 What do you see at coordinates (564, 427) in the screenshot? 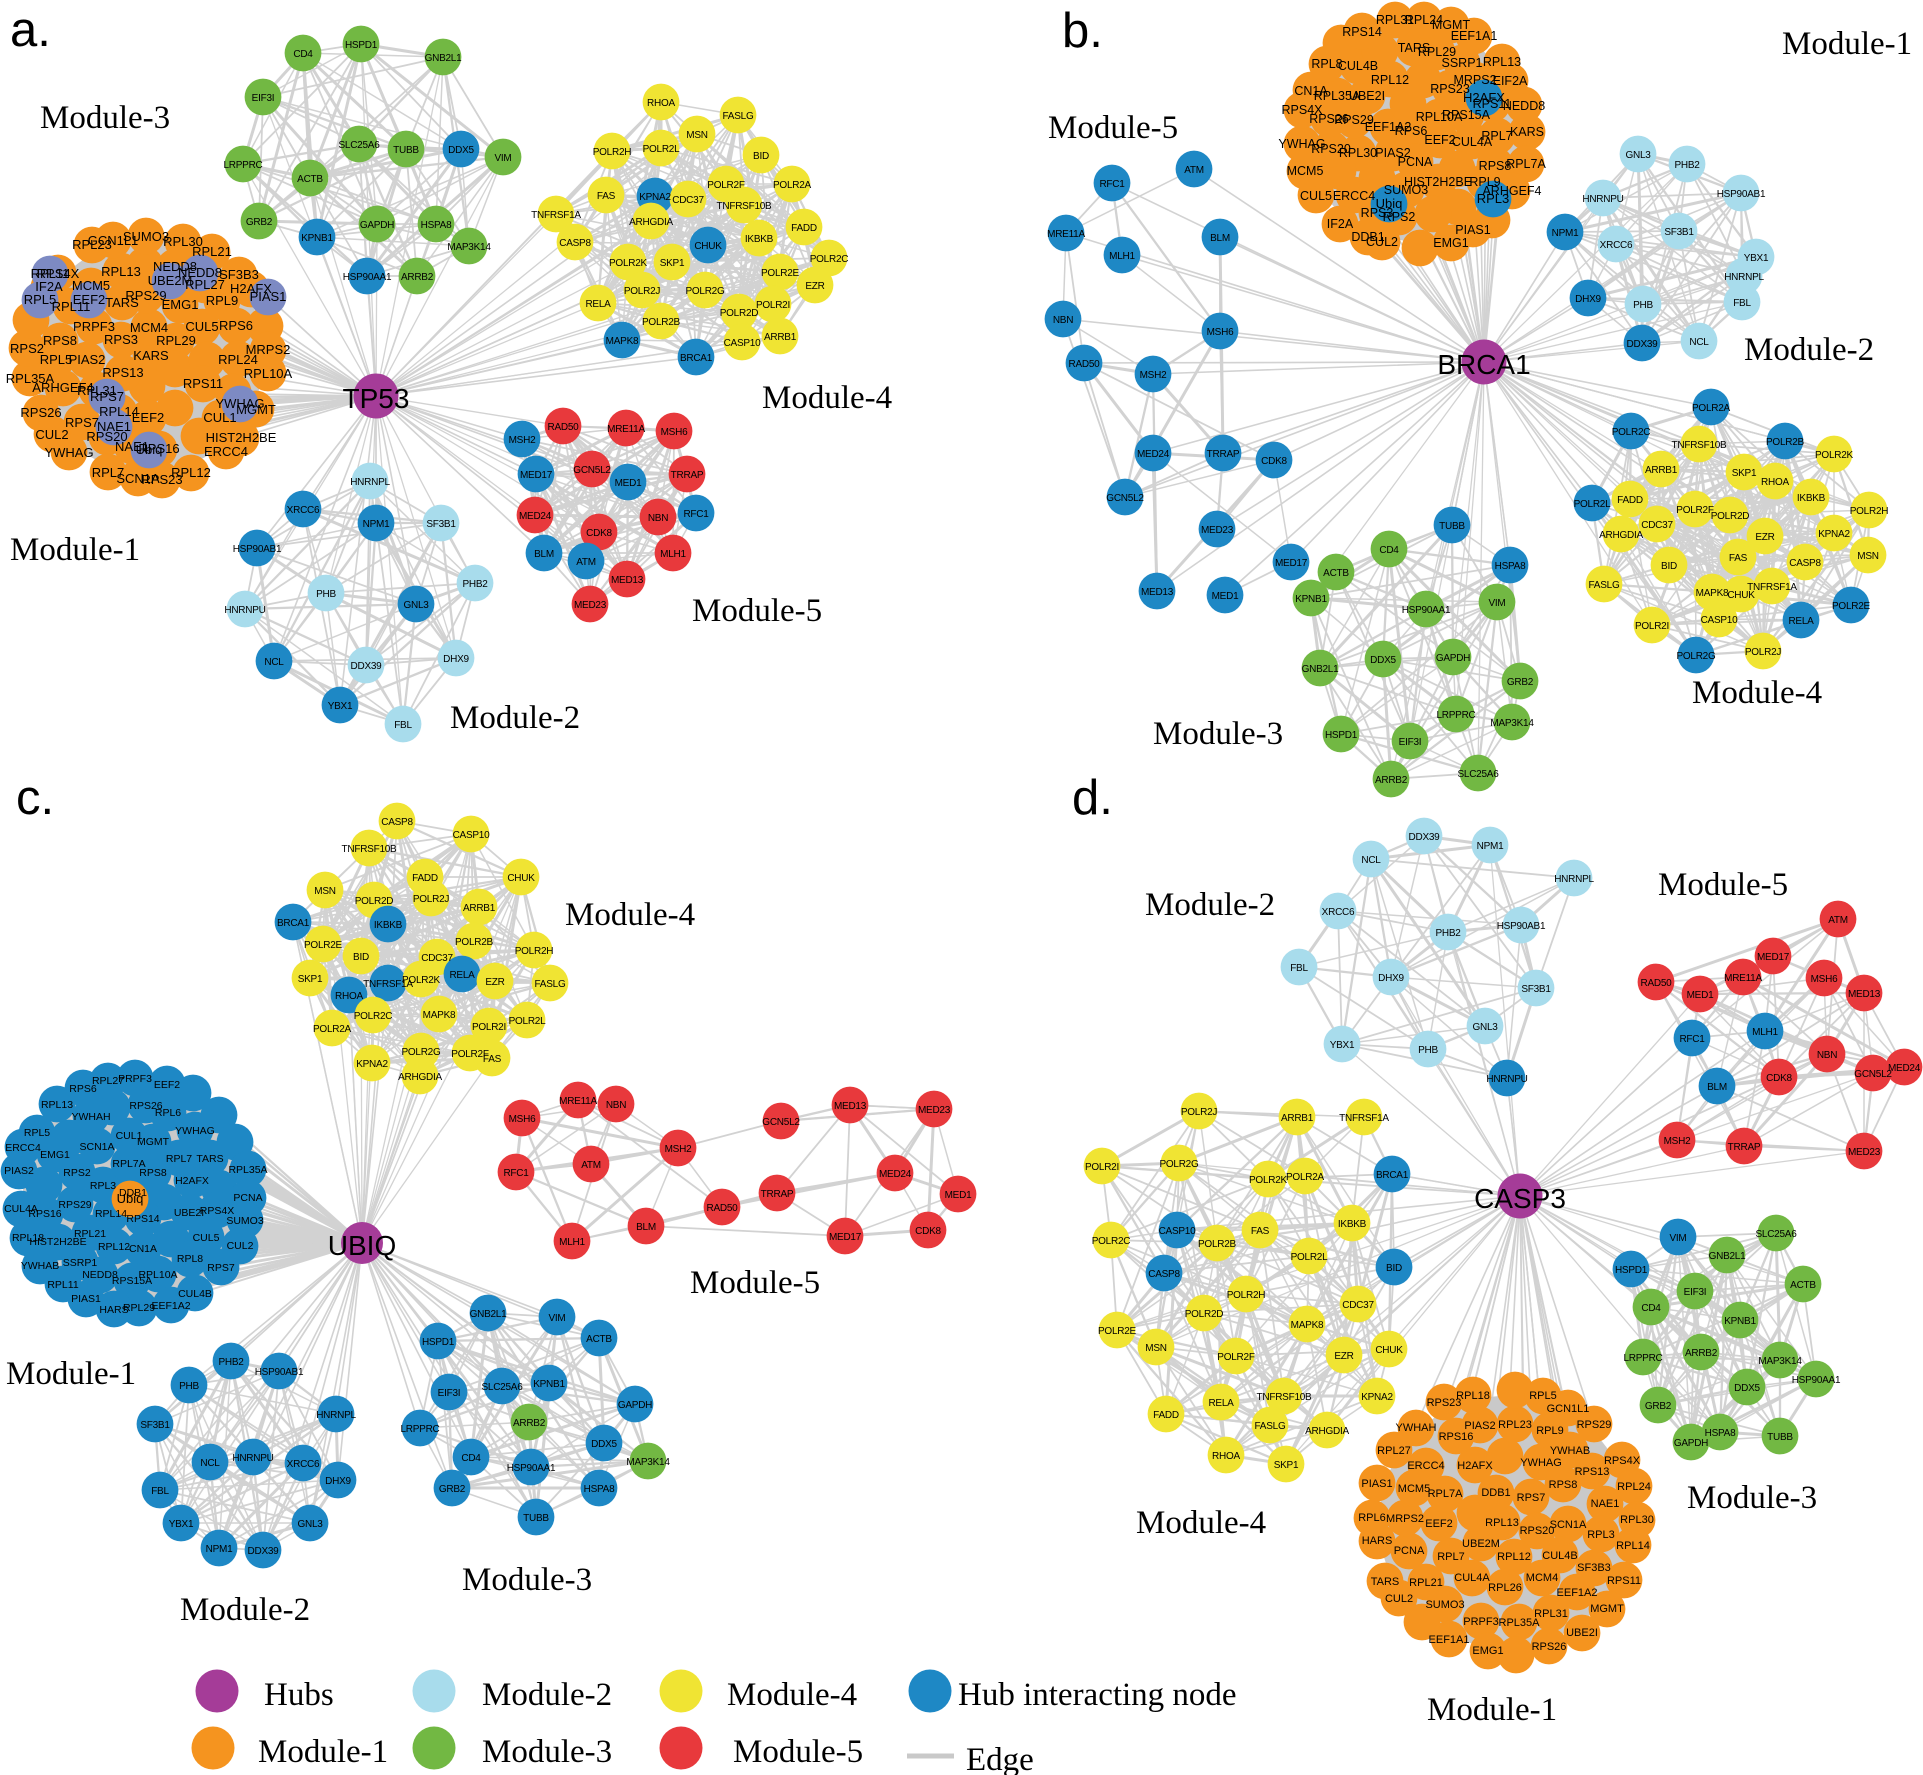
I see `svg-text: RAD50` at bounding box center [564, 427].